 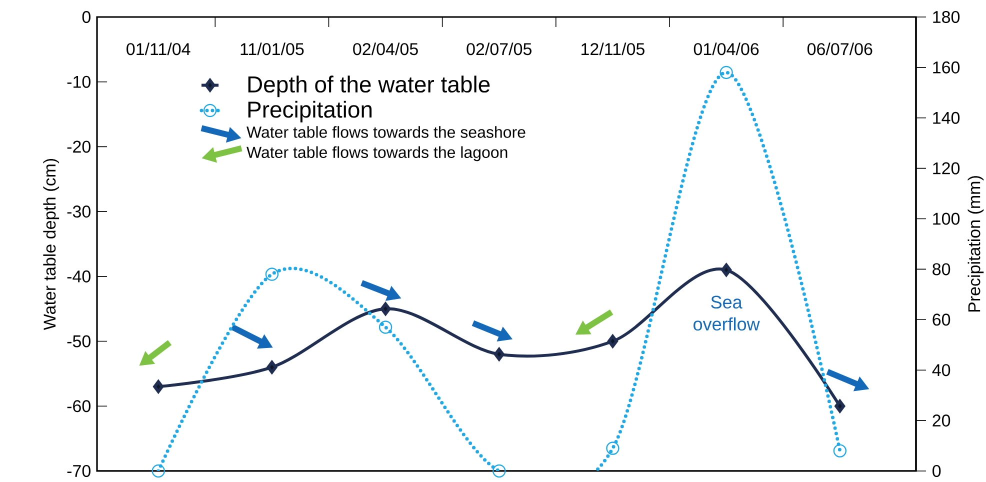 What do you see at coordinates (51, 244) in the screenshot?
I see `y-axis-title: Water table depth (cm)` at bounding box center [51, 244].